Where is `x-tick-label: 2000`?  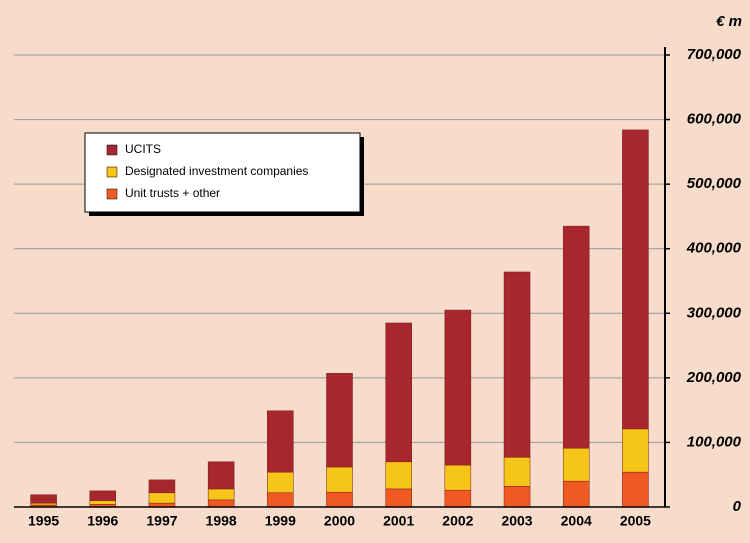 x-tick-label: 2000 is located at coordinates (339, 521).